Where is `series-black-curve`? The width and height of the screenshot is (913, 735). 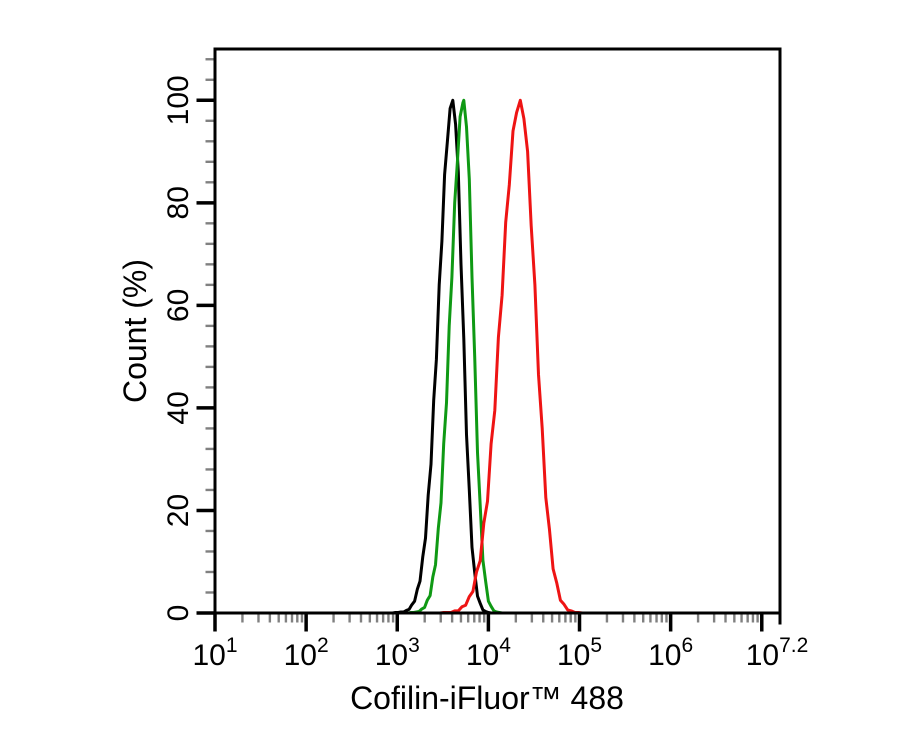 series-black-curve is located at coordinates (442, 356).